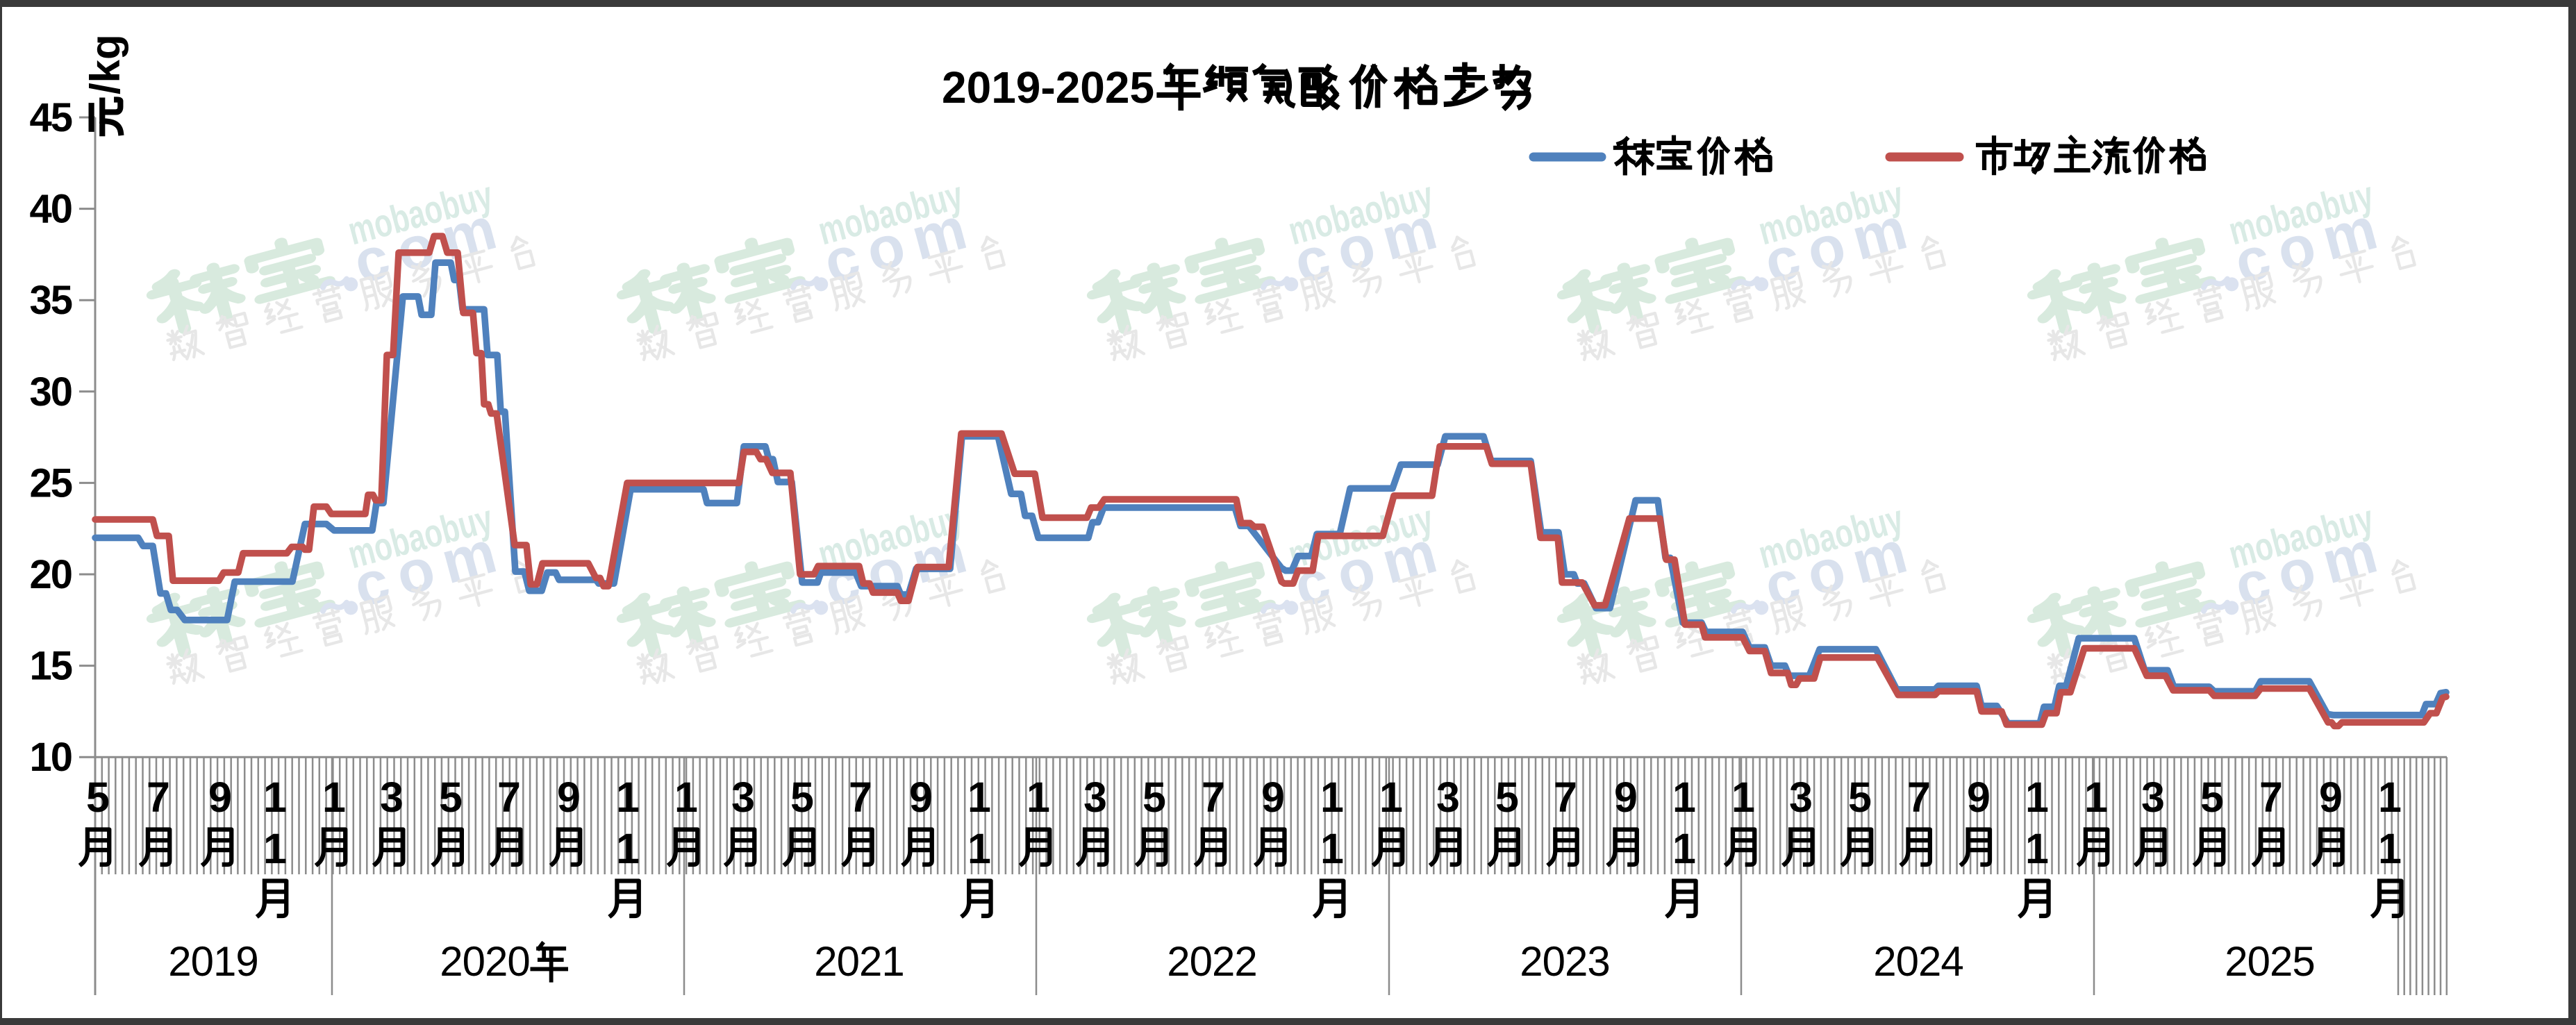 The height and width of the screenshot is (1025, 2576). What do you see at coordinates (1918, 961) in the screenshot?
I see `svg-text: 2024` at bounding box center [1918, 961].